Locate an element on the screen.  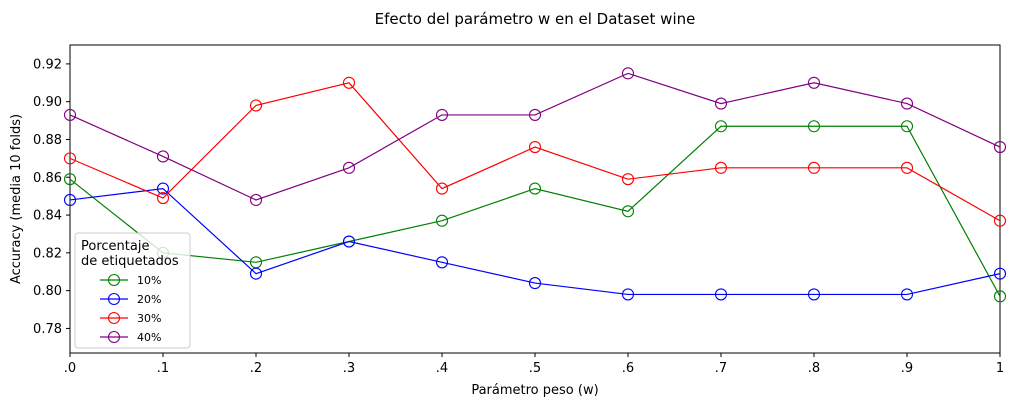
x-axis: .0 .1 .2 .3 .4 .5 .6 .7 .8 .9 1 is located at coordinates (534, 364).